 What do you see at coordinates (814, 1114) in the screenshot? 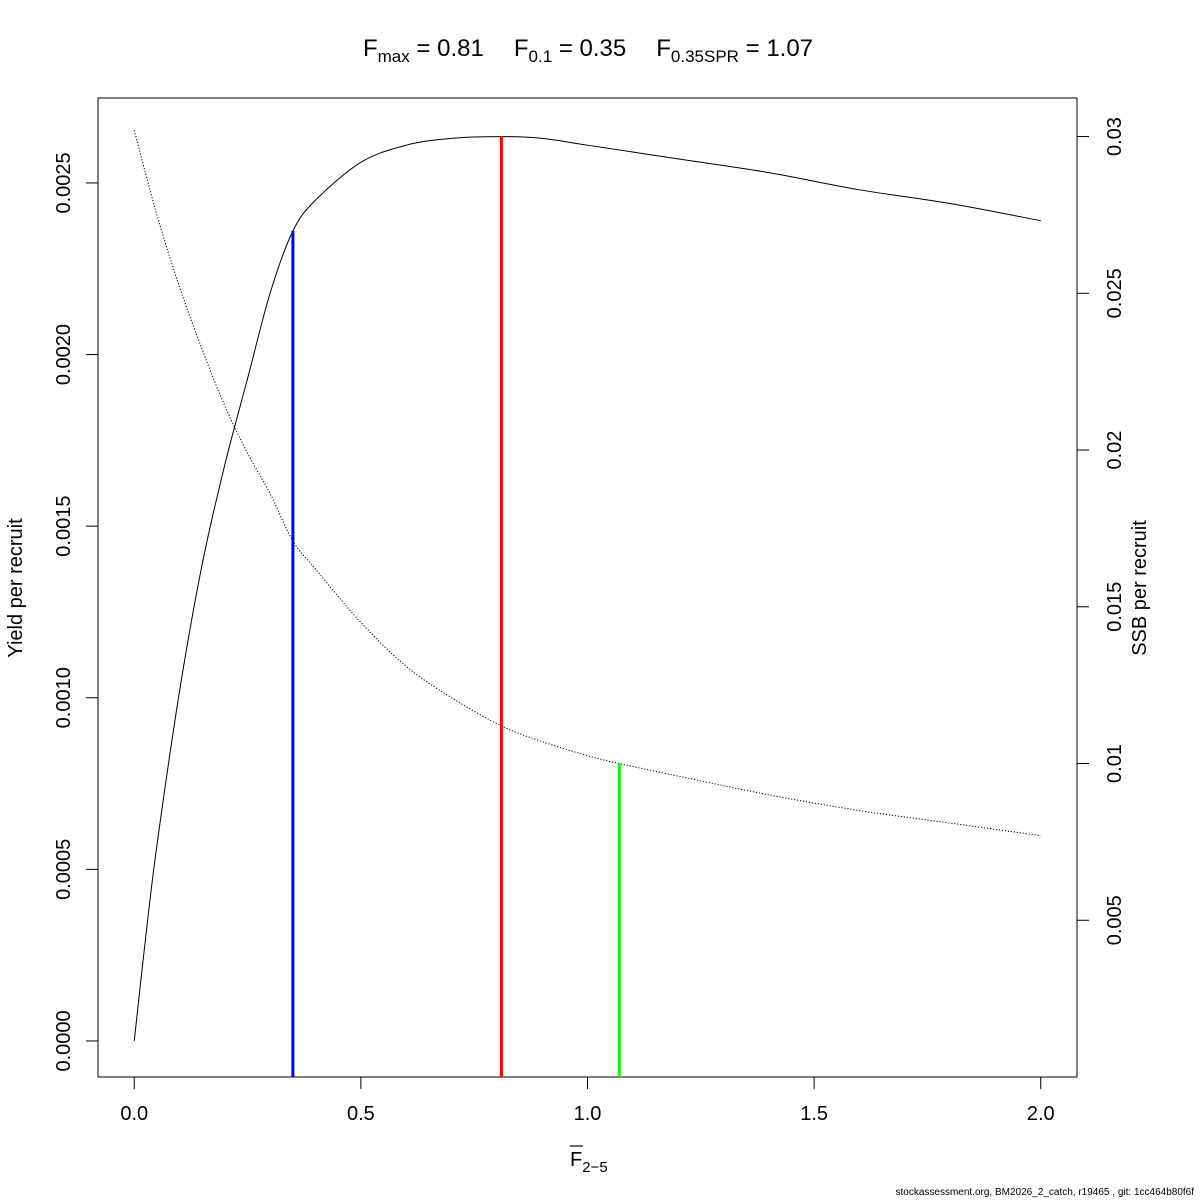
I see `x-tick-label: 1.5` at bounding box center [814, 1114].